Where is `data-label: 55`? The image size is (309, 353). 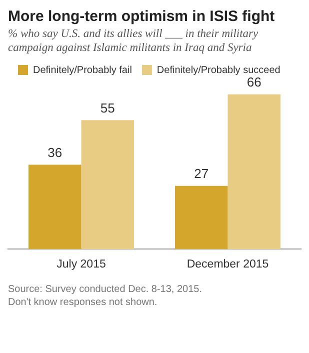
data-label: 55 is located at coordinates (107, 108).